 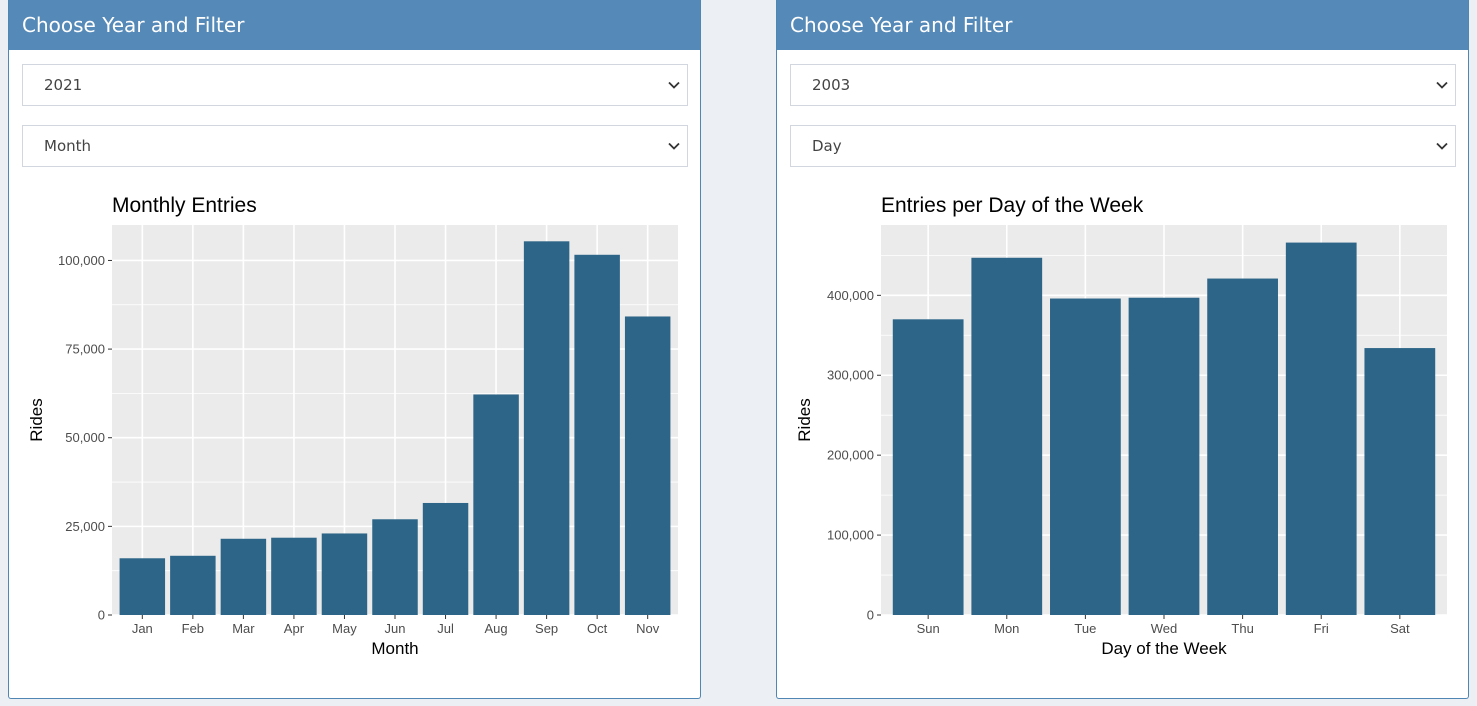 I want to click on monthly-x-axis-title: Month, so click(x=394, y=648).